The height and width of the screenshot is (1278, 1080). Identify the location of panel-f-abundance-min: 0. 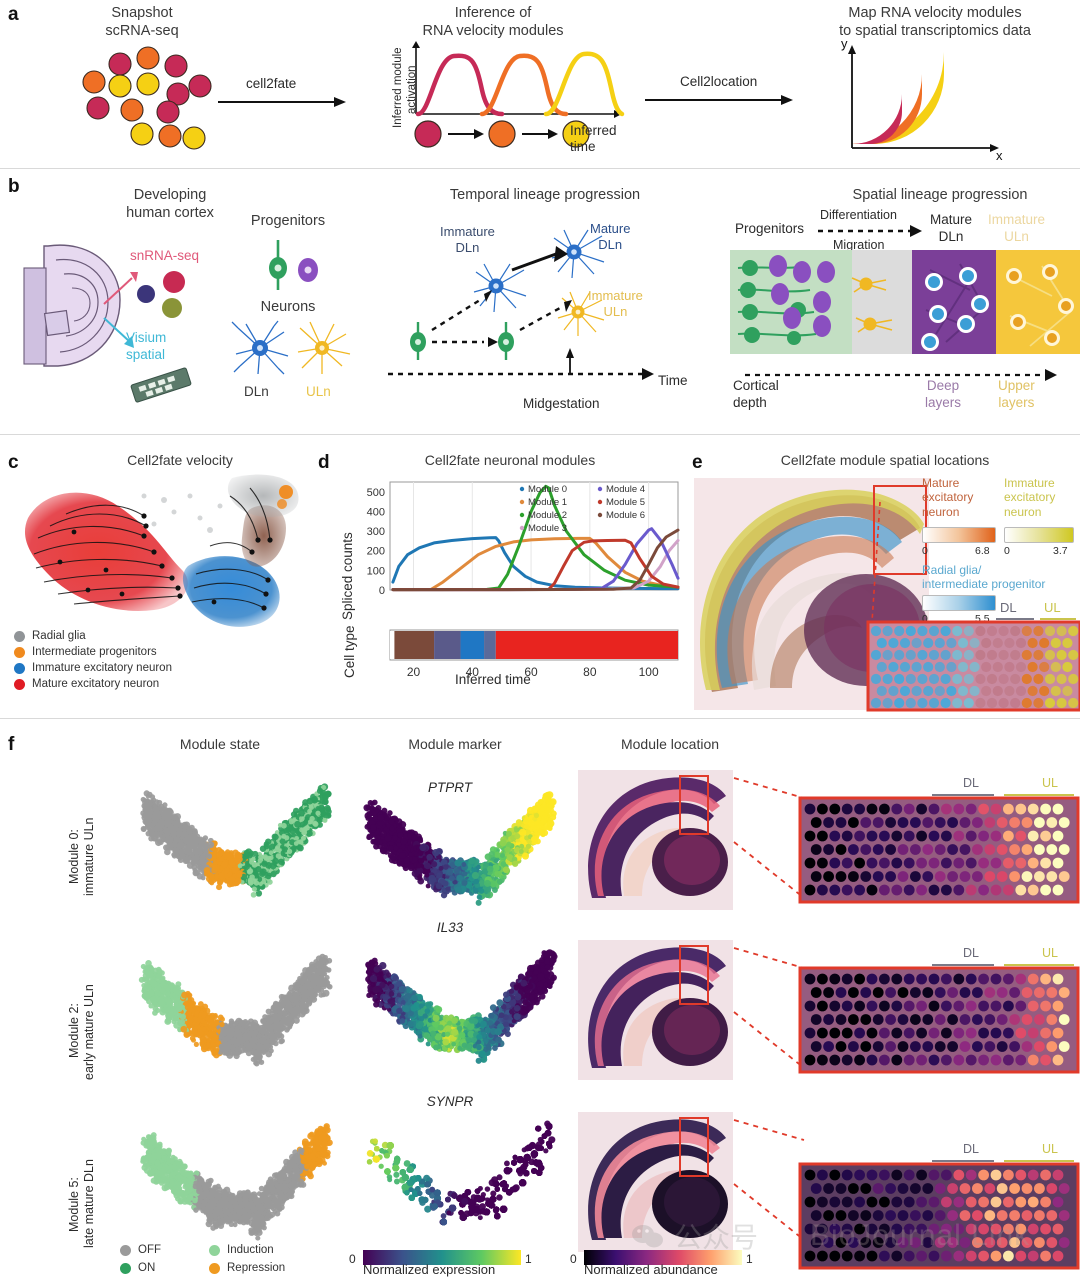
(573, 1259).